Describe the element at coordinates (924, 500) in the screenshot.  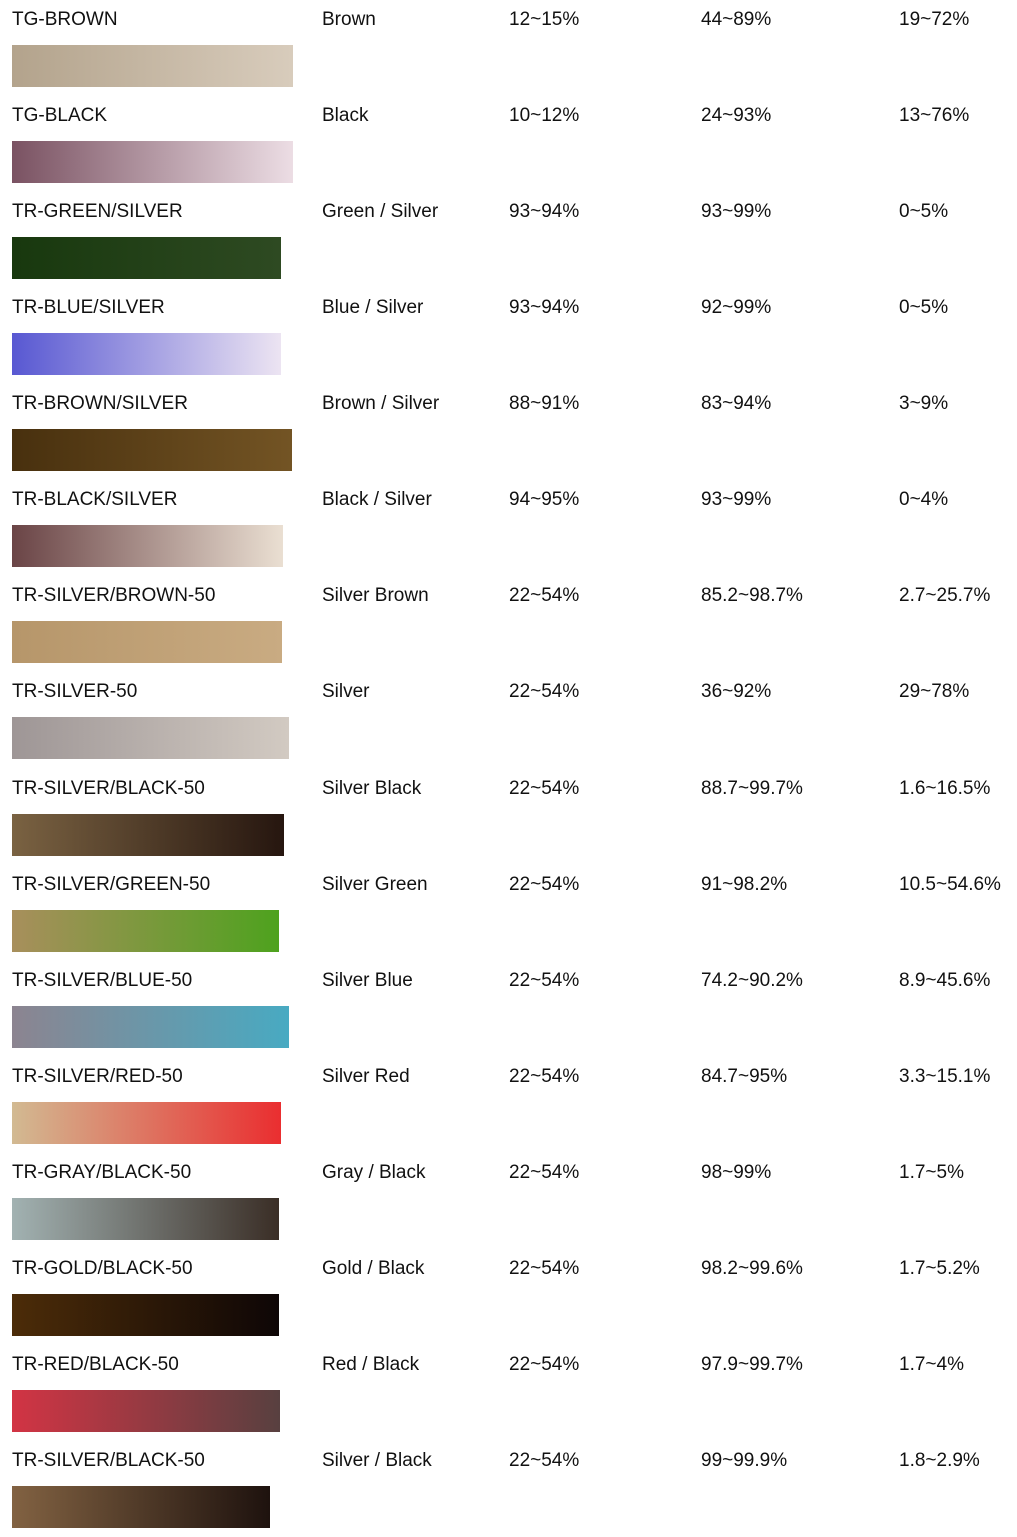
I see `reflectance: 0~4%` at that location.